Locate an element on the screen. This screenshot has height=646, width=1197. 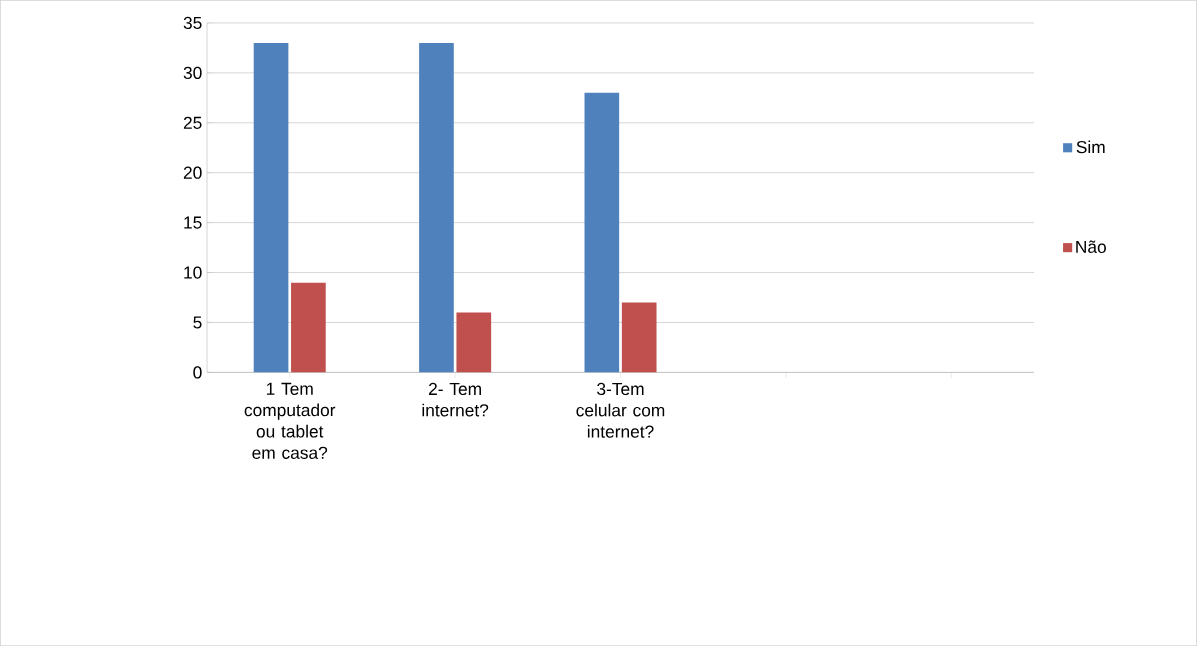
x-tick-label: 1 Tem computador ou tablet em casa? is located at coordinates (290, 420).